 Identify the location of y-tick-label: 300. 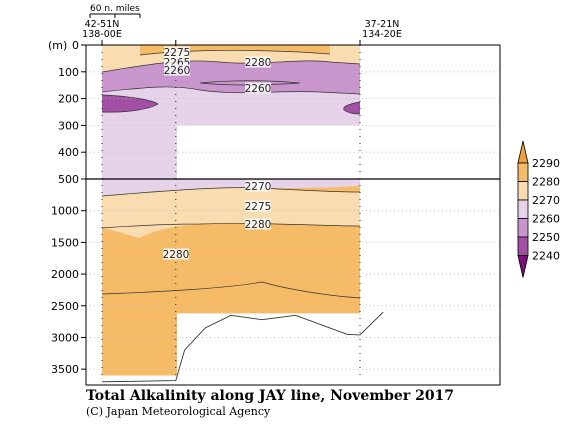
(68, 125).